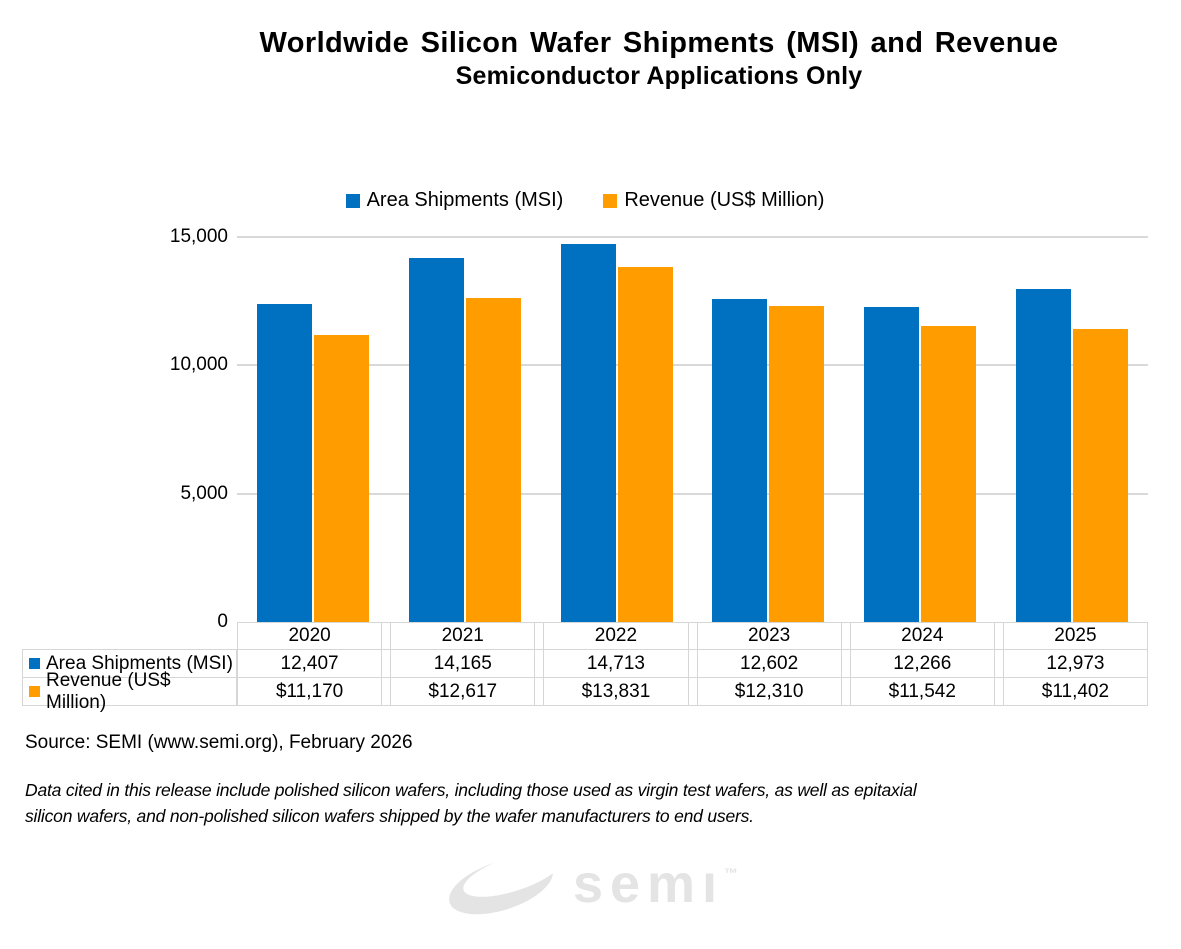  What do you see at coordinates (465, 200) in the screenshot?
I see `legend-label-area-shipments: Area Shipments (MSI)` at bounding box center [465, 200].